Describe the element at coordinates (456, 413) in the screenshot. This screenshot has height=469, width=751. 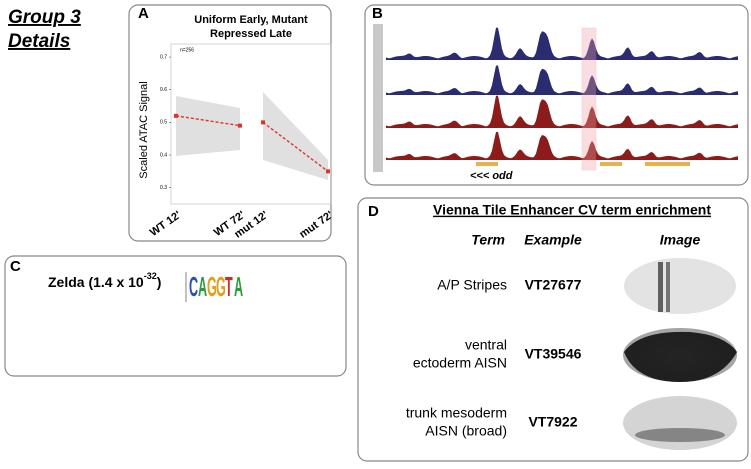
I see `term: trunk mesoderm` at that location.